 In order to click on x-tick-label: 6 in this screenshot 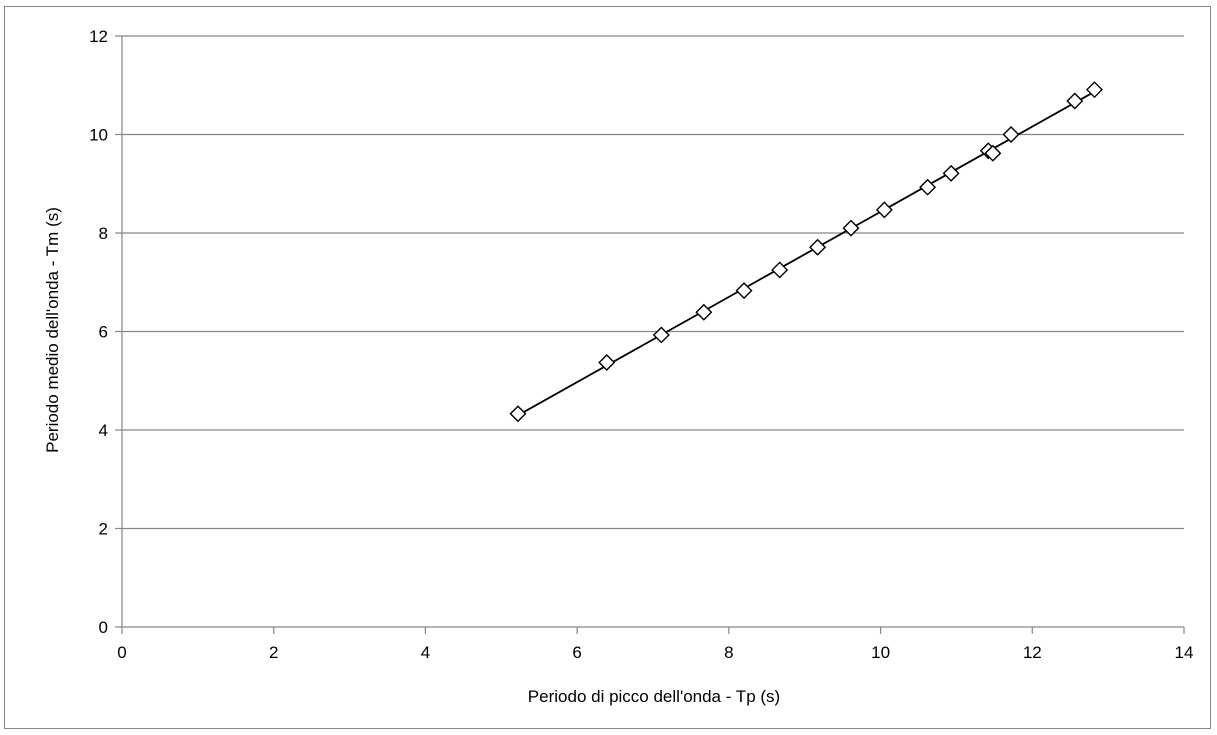, I will do `click(576, 652)`.